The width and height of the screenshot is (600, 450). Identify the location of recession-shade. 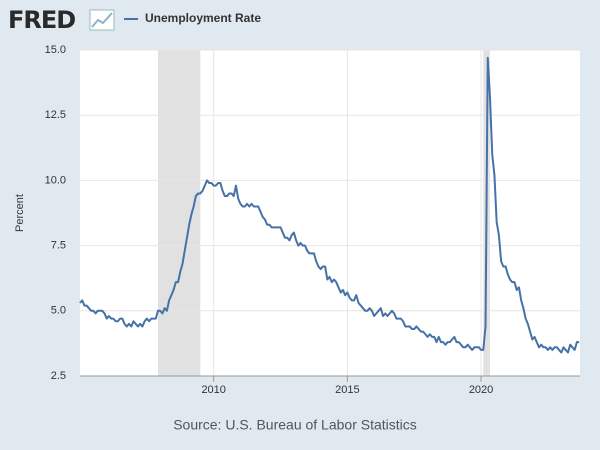
(179, 213).